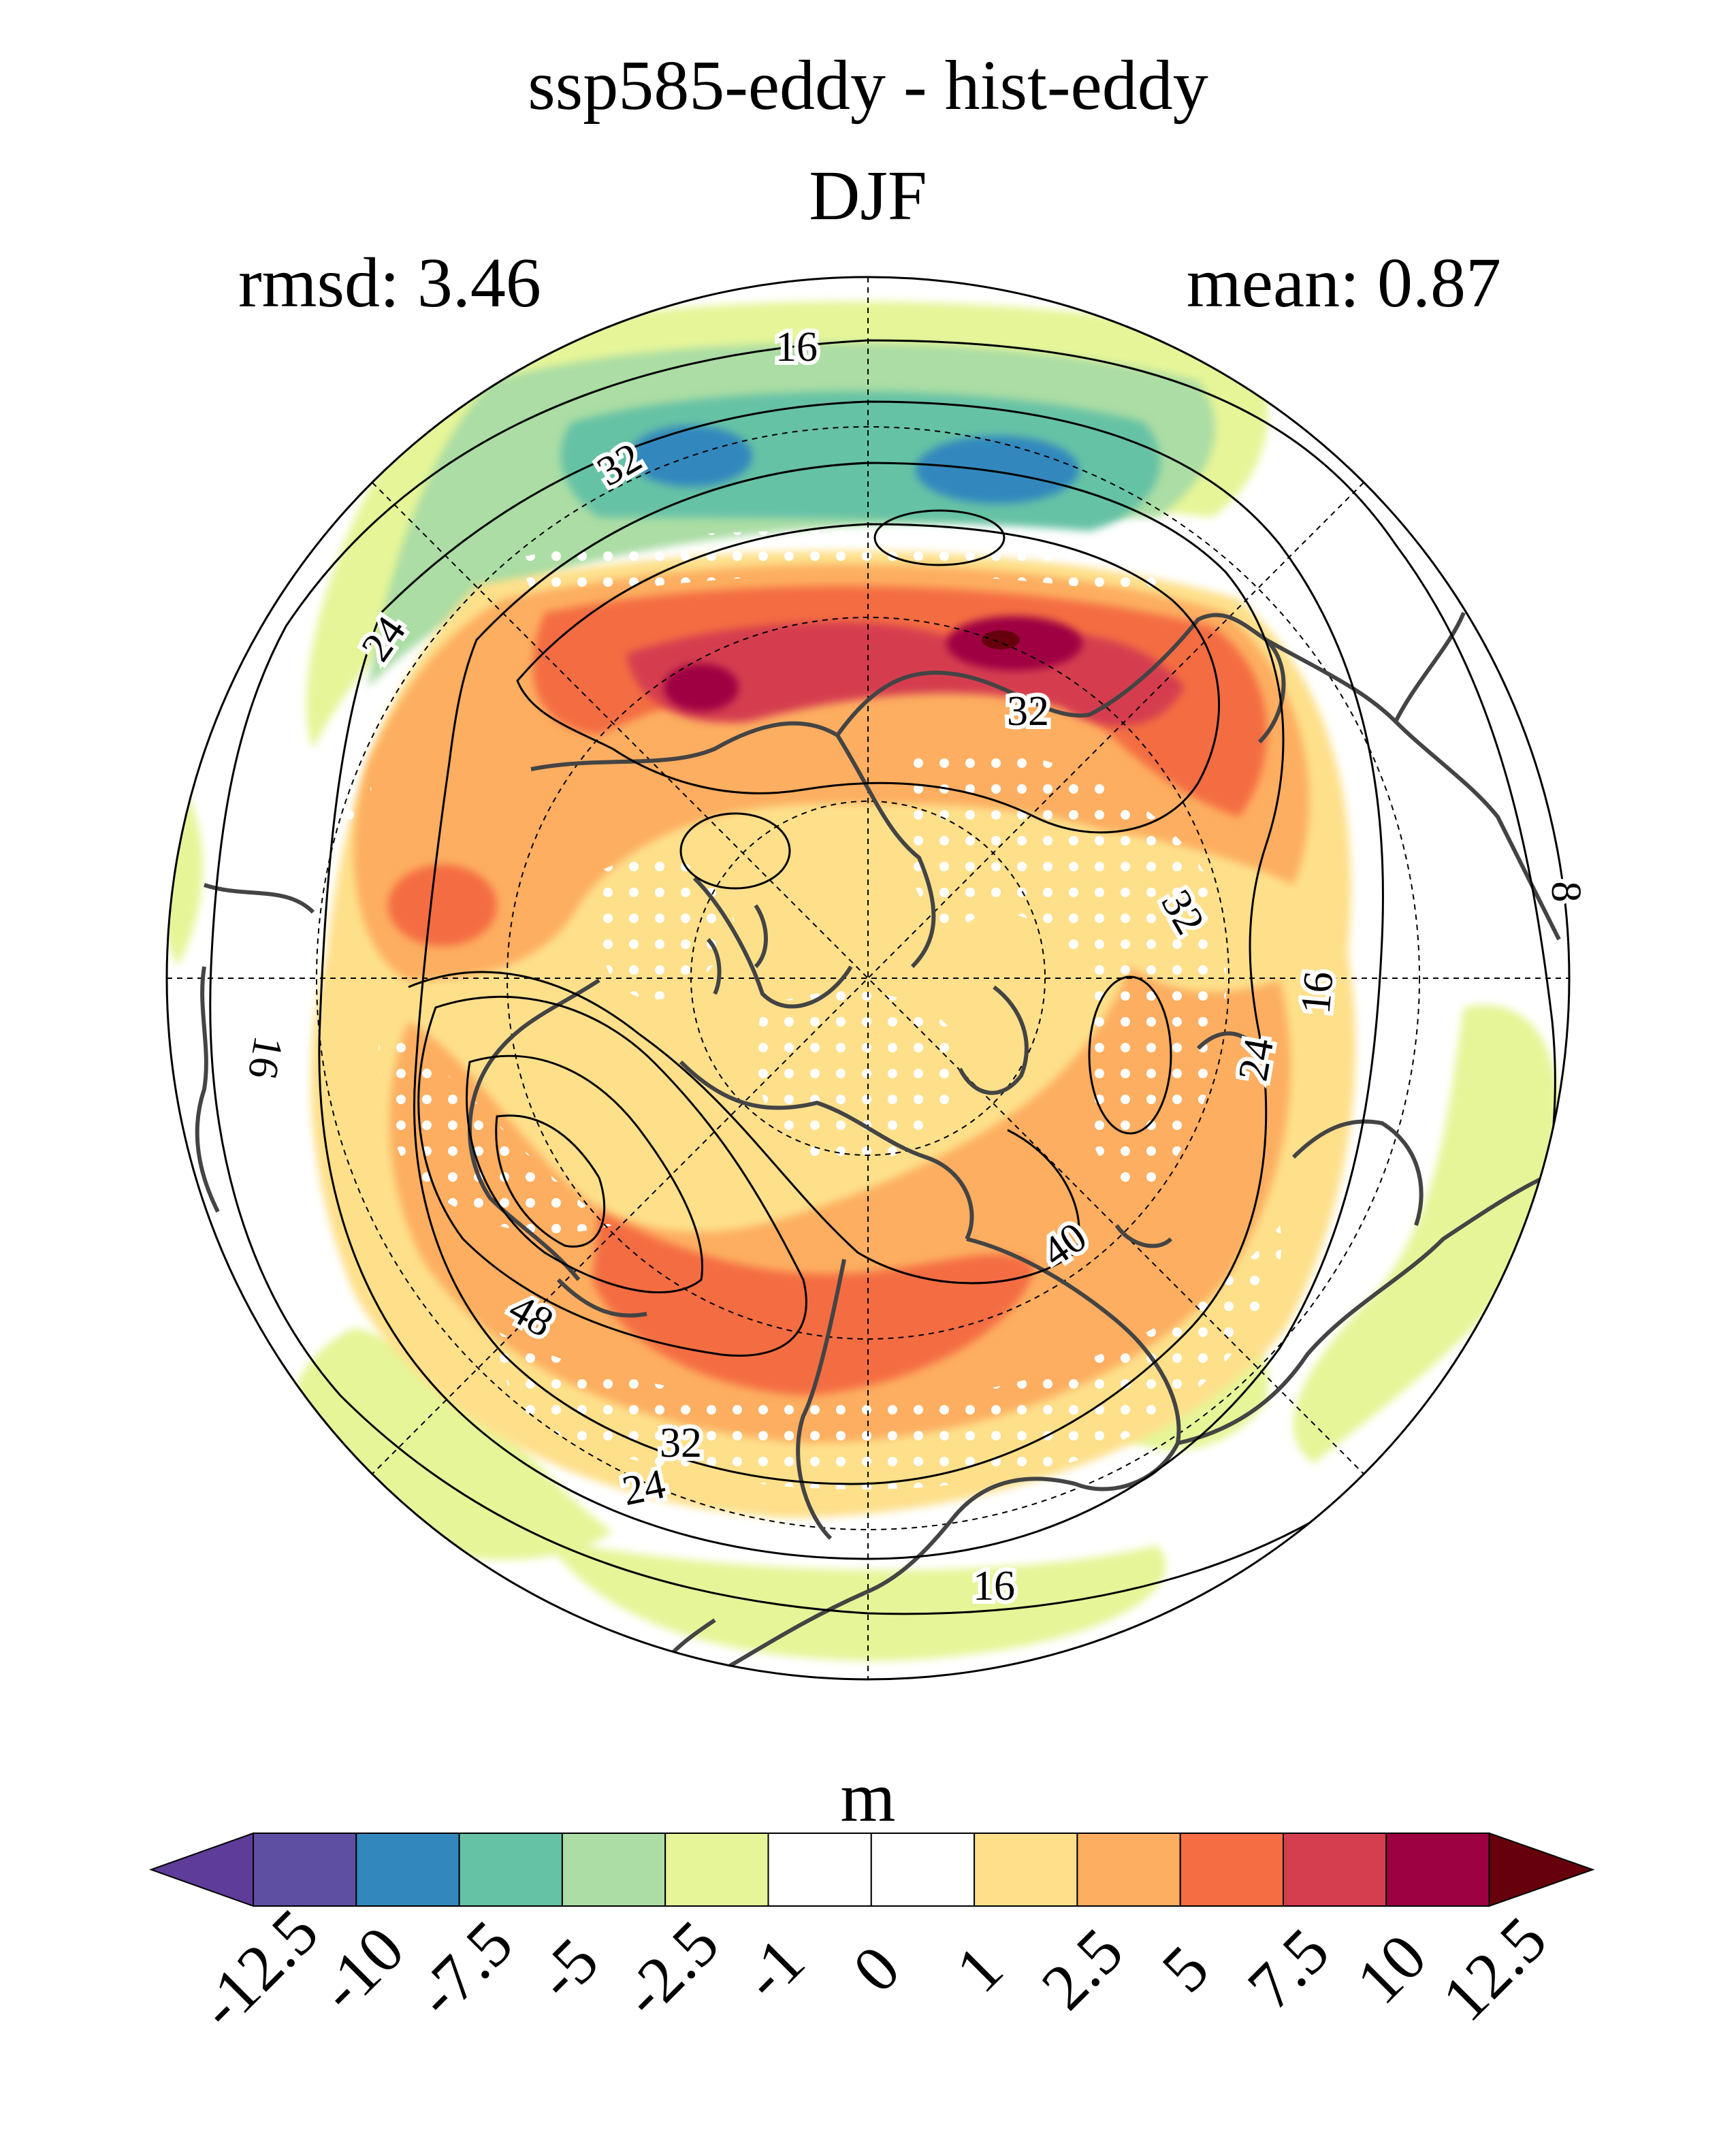 The image size is (1736, 2130). I want to click on colorbar-boxes, so click(872, 1869).